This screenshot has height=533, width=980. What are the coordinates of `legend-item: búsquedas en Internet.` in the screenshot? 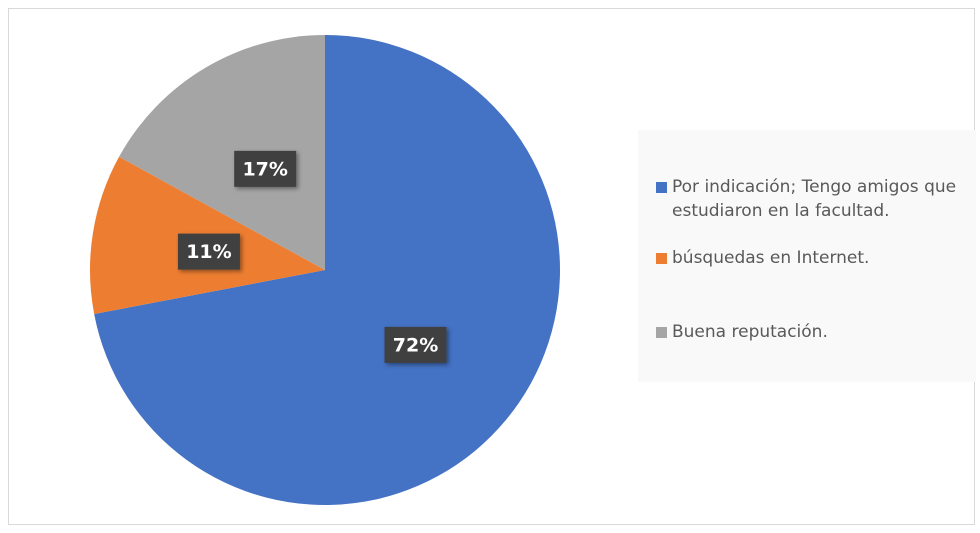 It's located at (814, 258).